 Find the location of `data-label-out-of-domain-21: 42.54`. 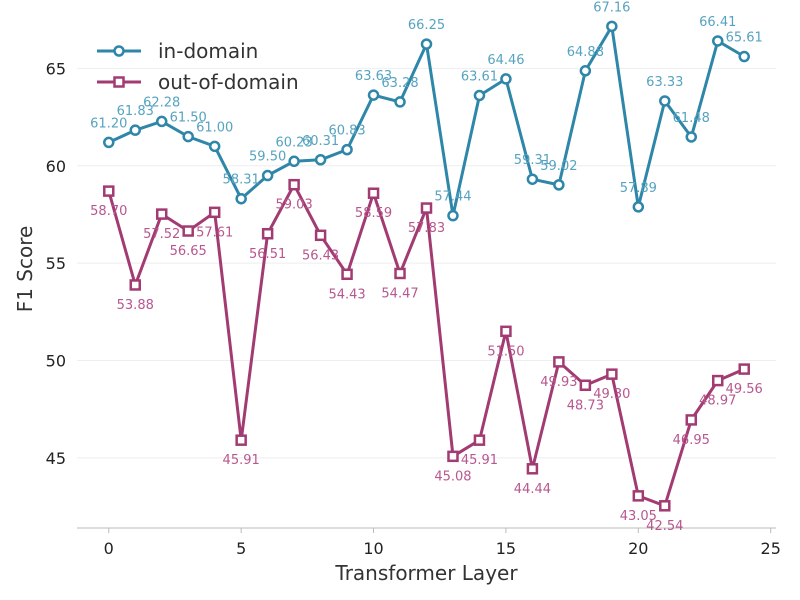

data-label-out-of-domain-21: 42.54 is located at coordinates (664, 526).